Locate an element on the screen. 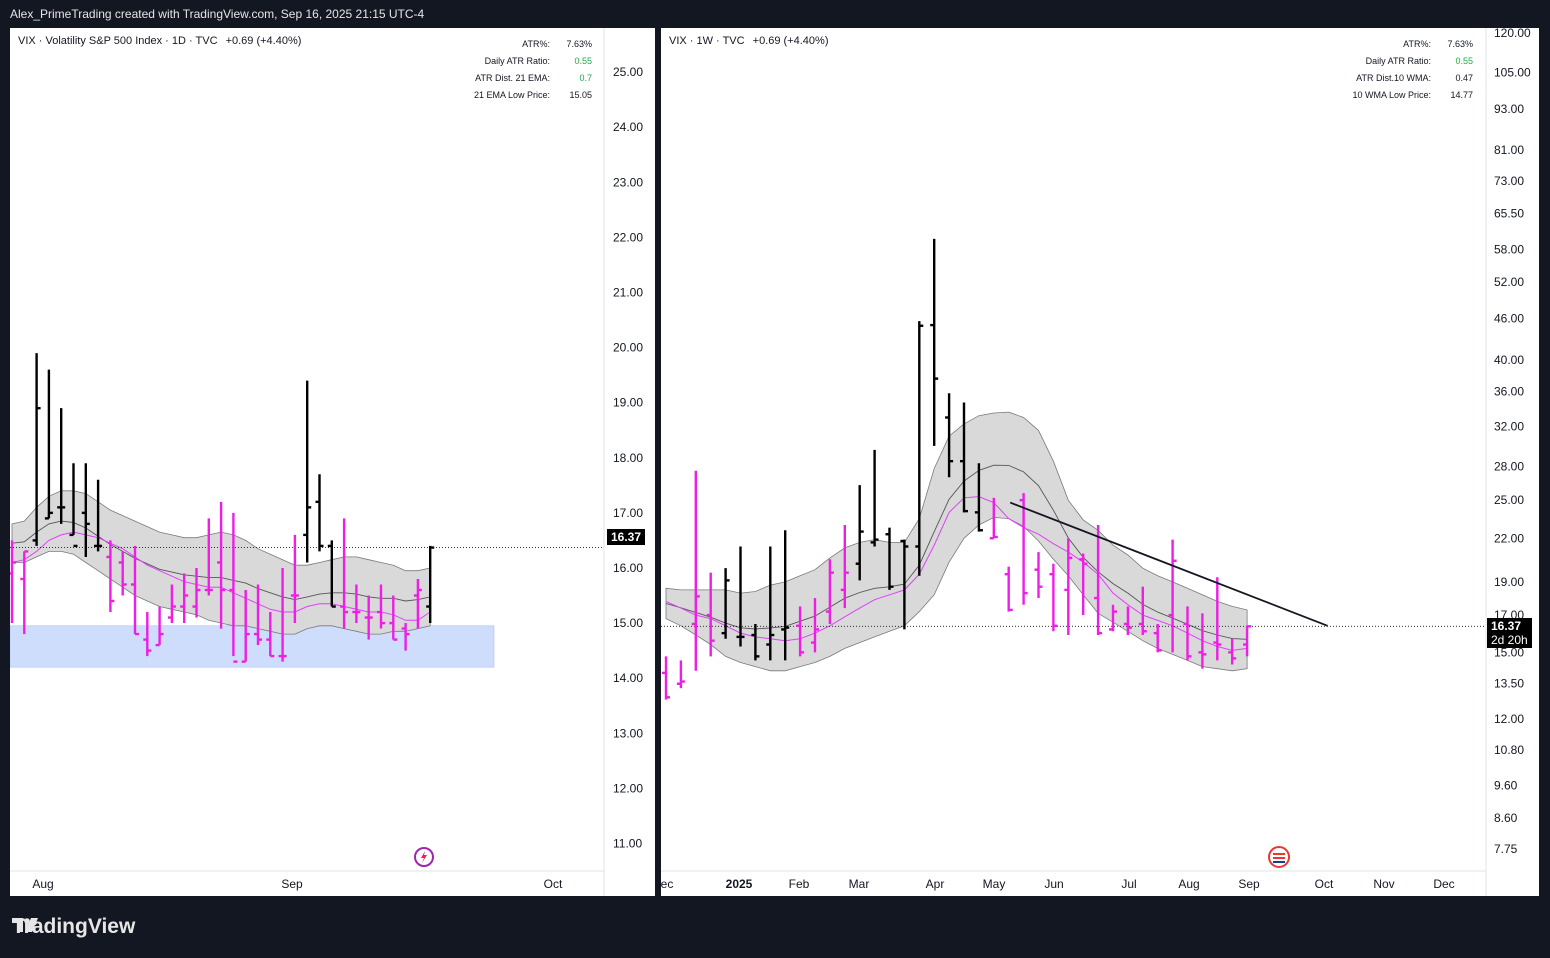 Image resolution: width=1550 pixels, height=958 pixels. time-axis-tick: Mar is located at coordinates (859, 884).